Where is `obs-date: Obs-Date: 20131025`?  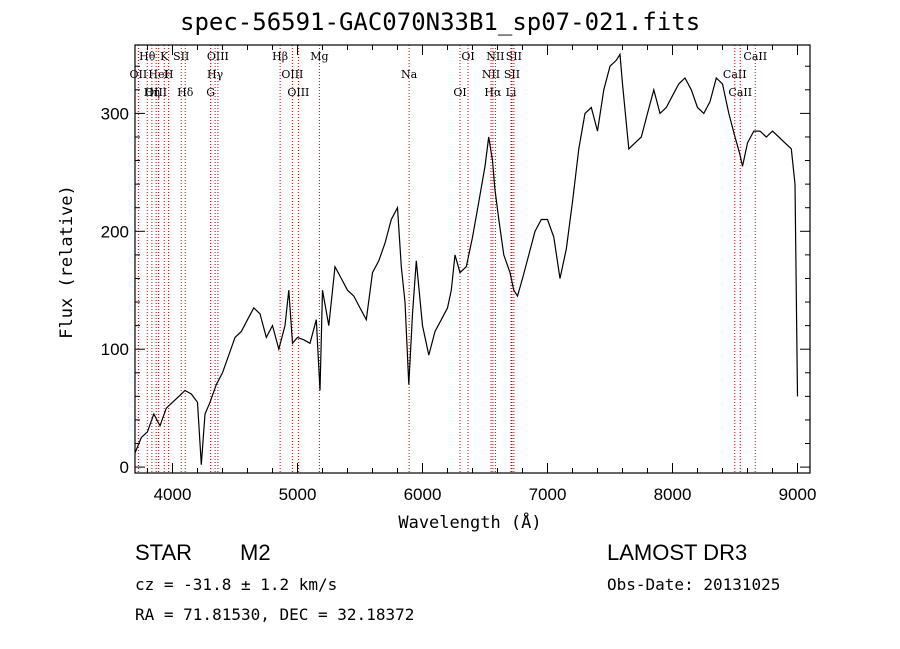
obs-date: Obs-Date: 20131025 is located at coordinates (694, 584).